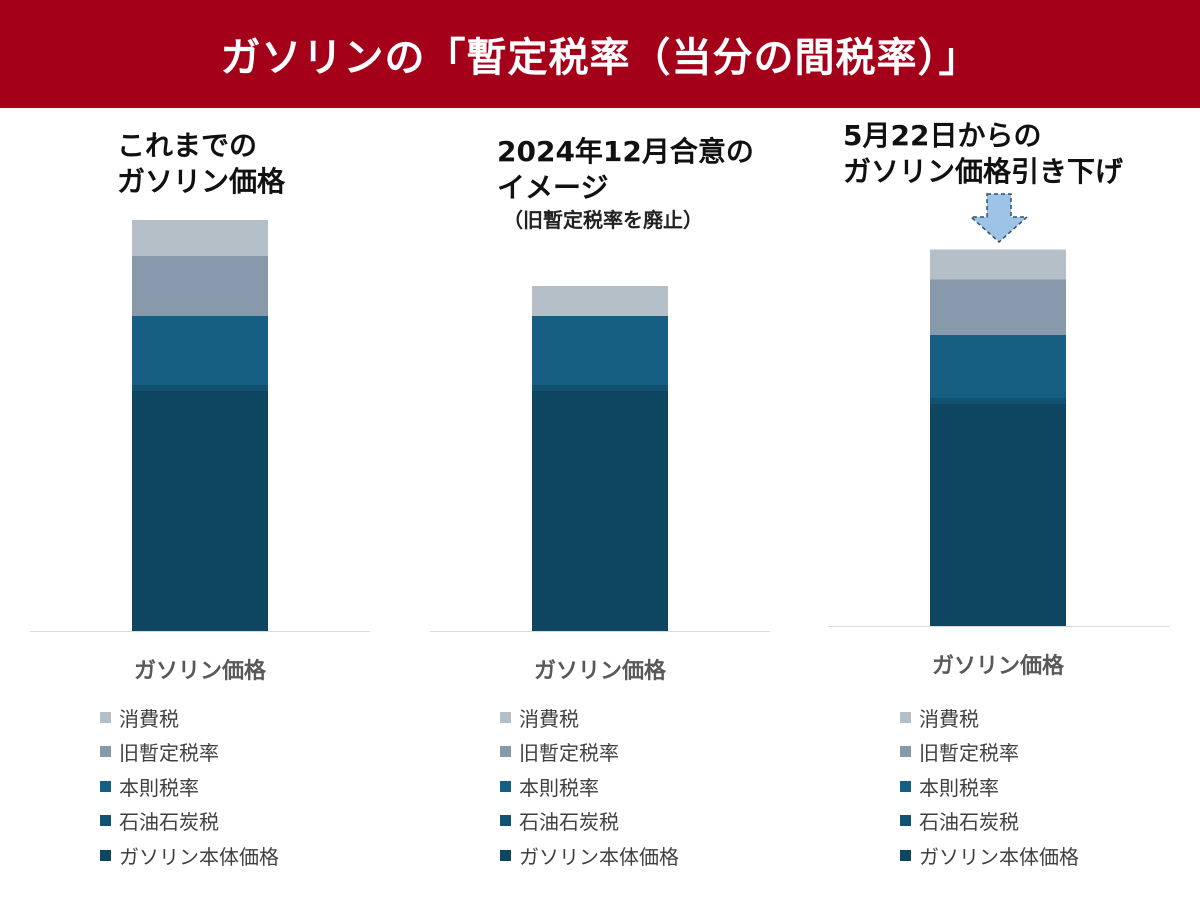 The image size is (1200, 900). What do you see at coordinates (942, 135) in the screenshot?
I see `heading-line: 5月22日からの` at bounding box center [942, 135].